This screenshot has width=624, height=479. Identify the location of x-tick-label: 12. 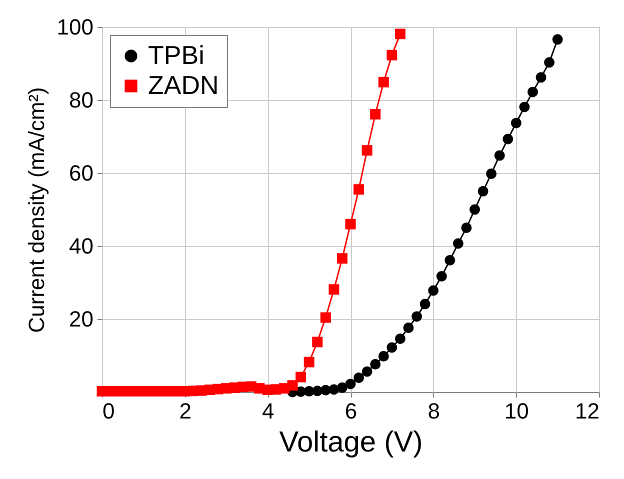
(587, 411).